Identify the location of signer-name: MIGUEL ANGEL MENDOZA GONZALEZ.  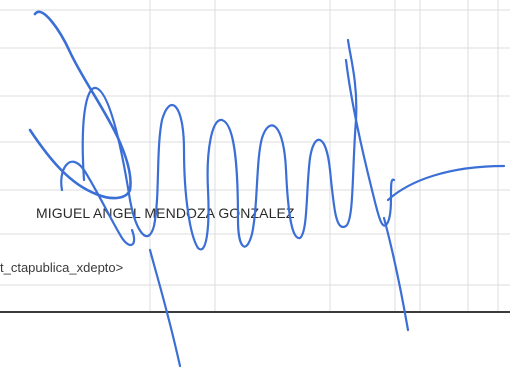
(165, 213).